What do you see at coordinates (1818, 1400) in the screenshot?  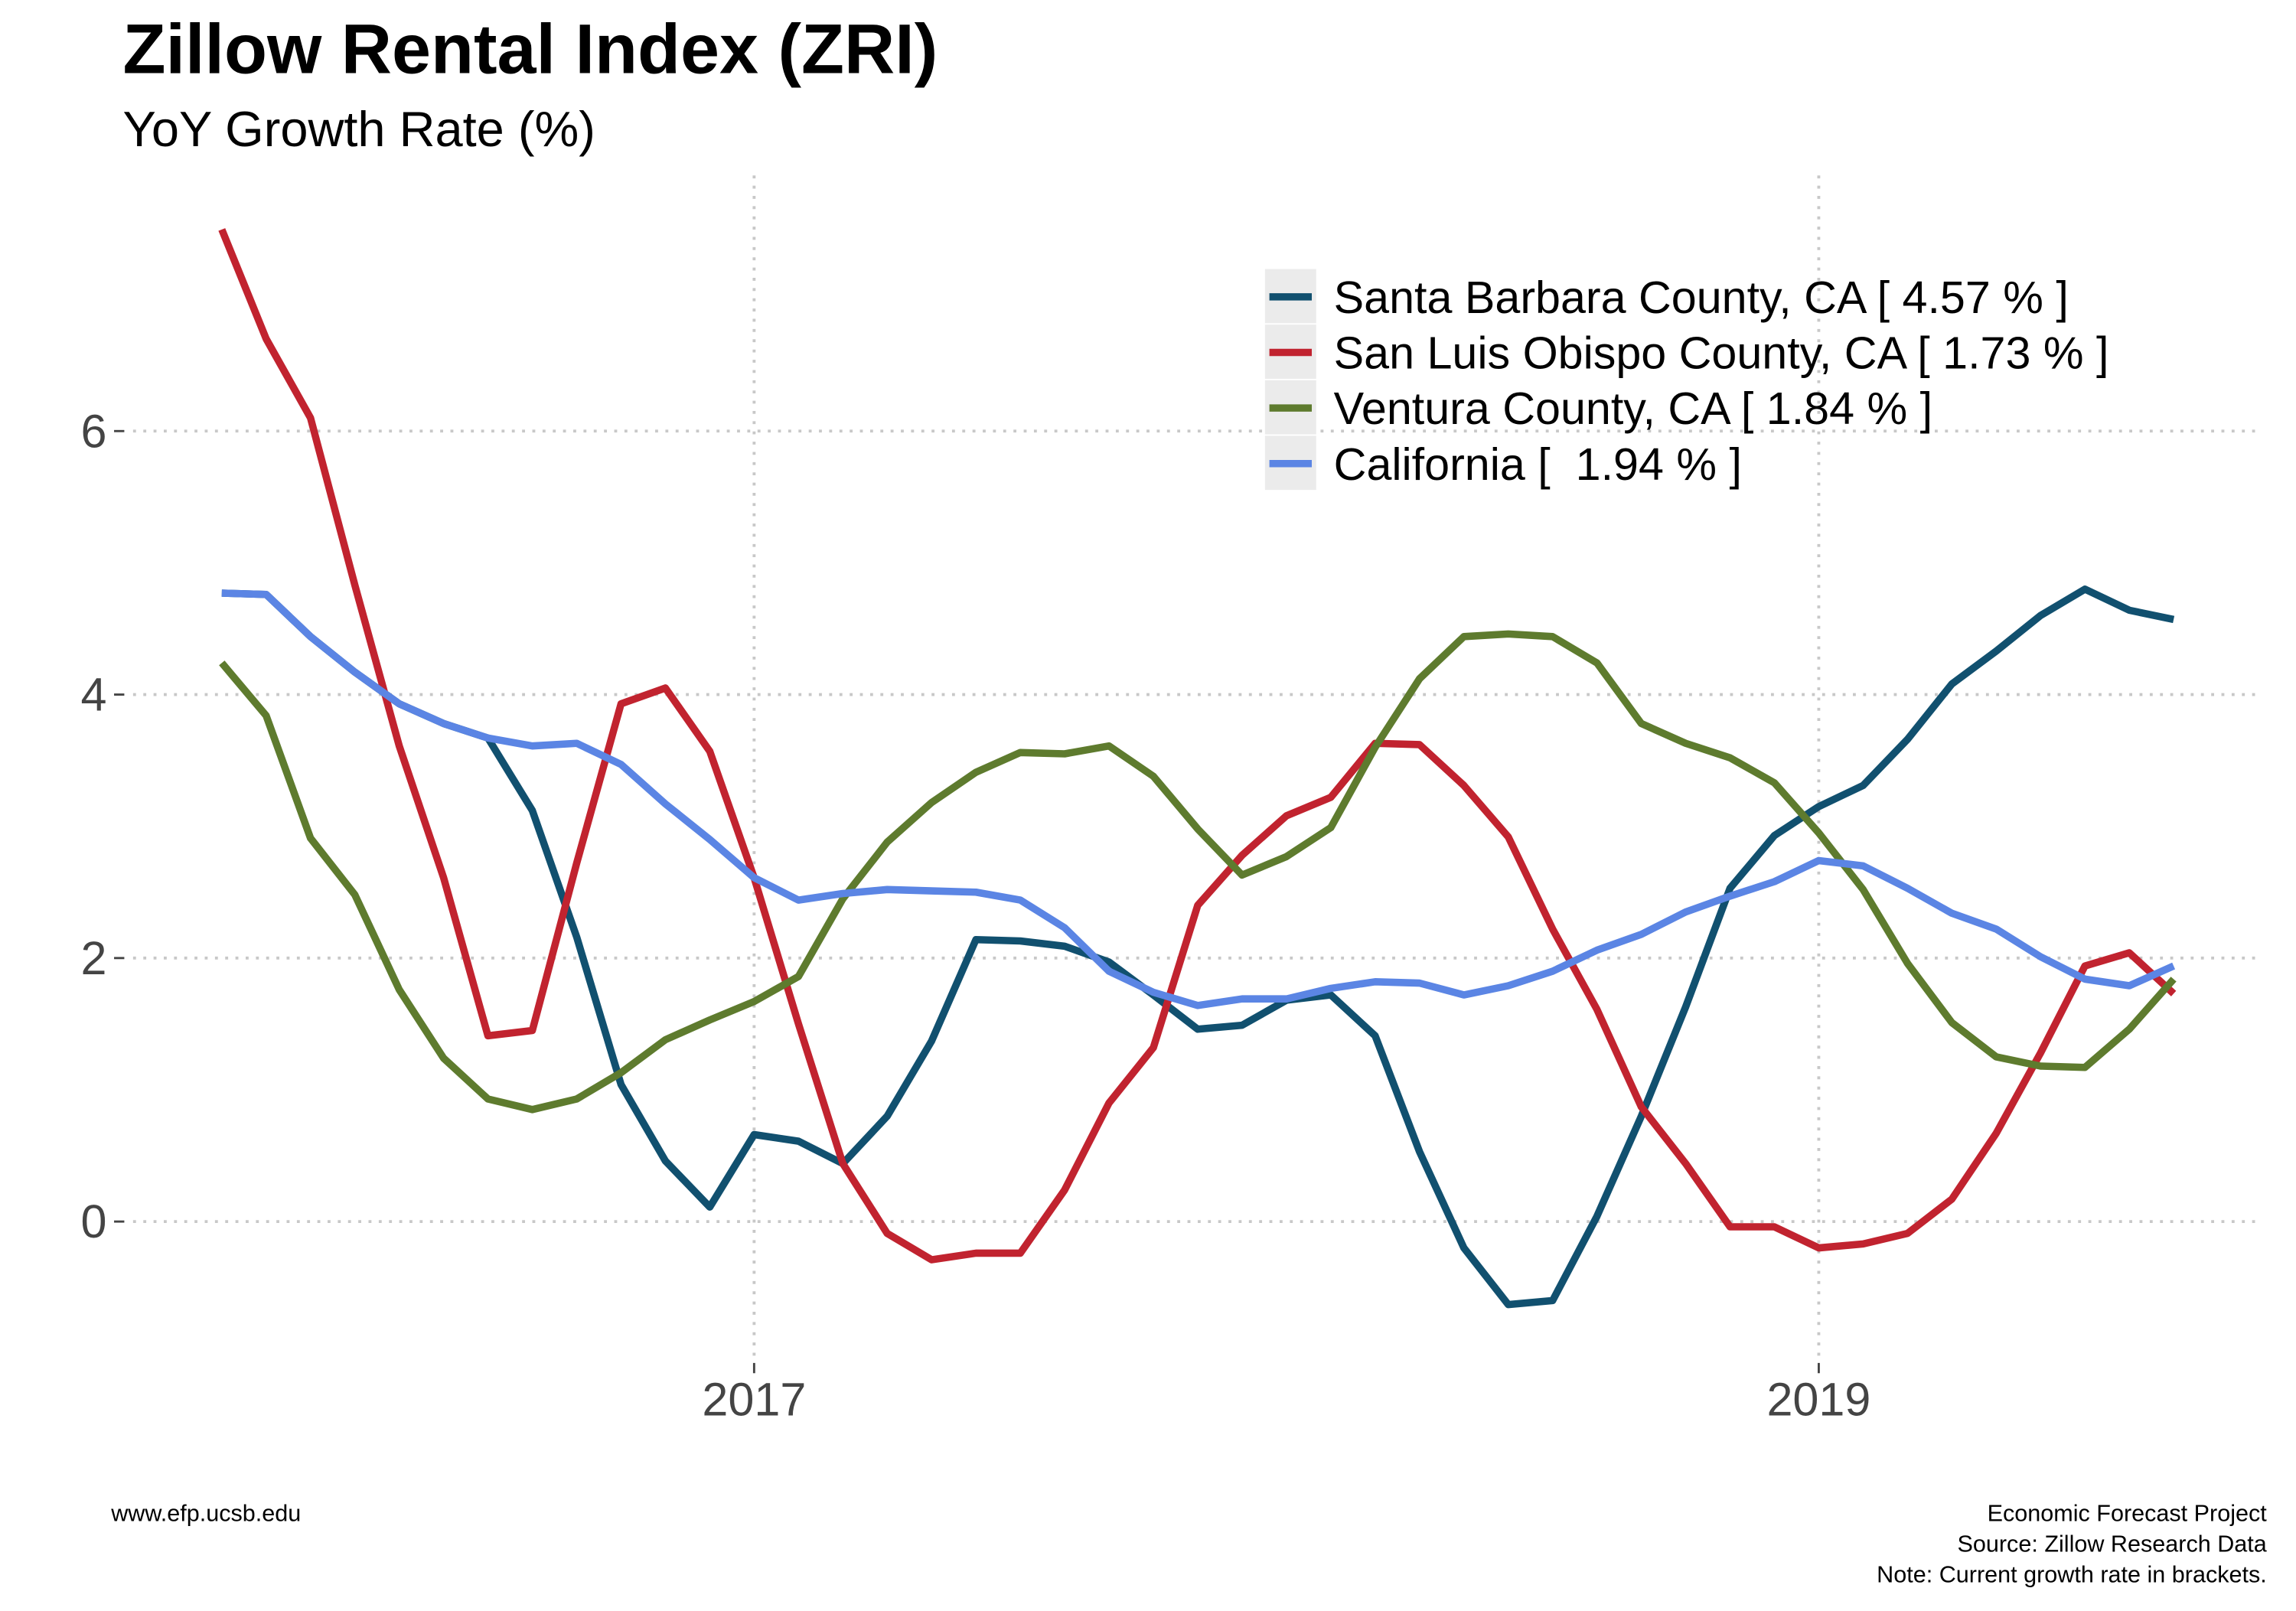 I see `x-tick-label: 2019` at bounding box center [1818, 1400].